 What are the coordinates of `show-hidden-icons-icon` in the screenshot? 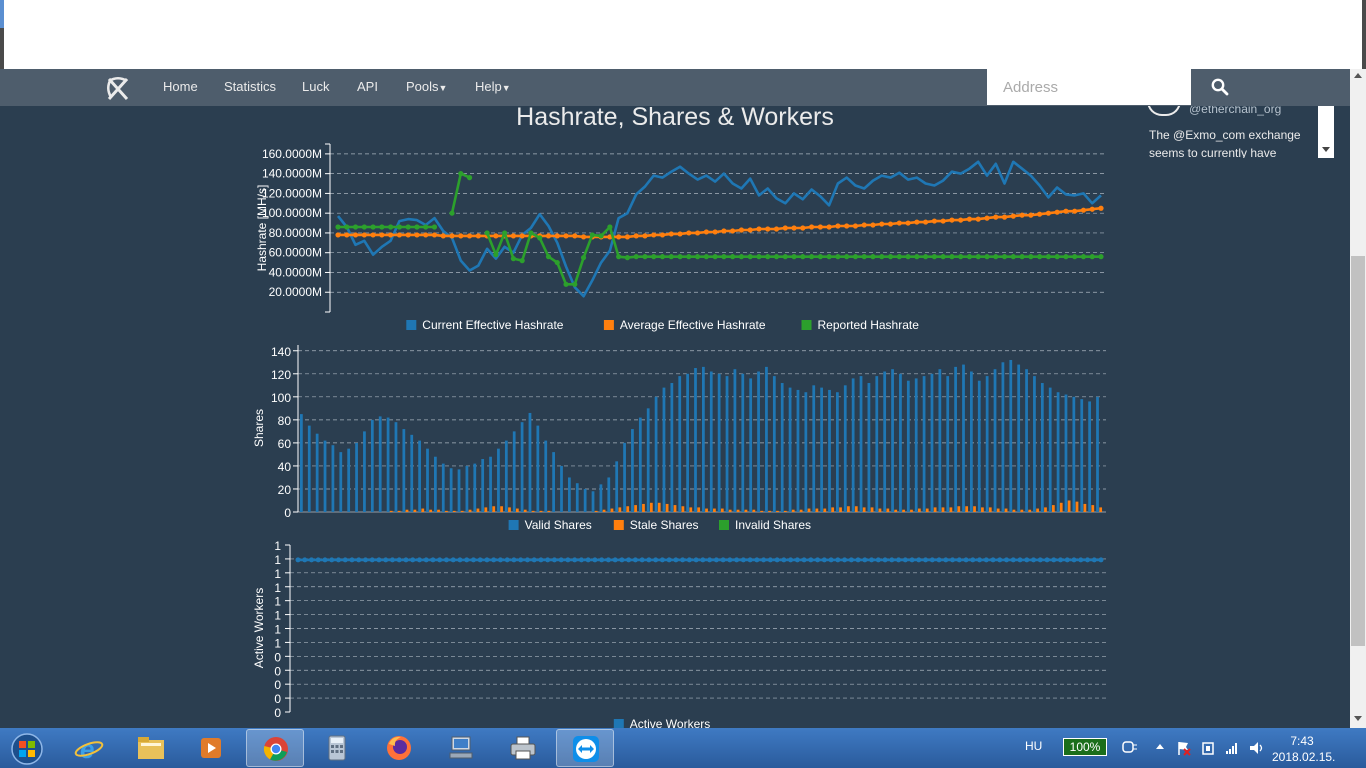 It's located at (1160, 747).